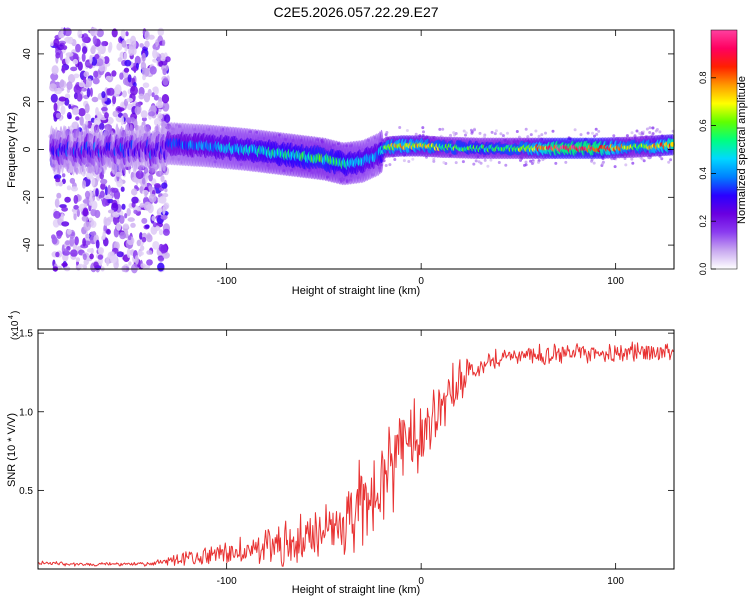  Describe the element at coordinates (227, 581) in the screenshot. I see `snr-x-tick-label: -100` at that location.